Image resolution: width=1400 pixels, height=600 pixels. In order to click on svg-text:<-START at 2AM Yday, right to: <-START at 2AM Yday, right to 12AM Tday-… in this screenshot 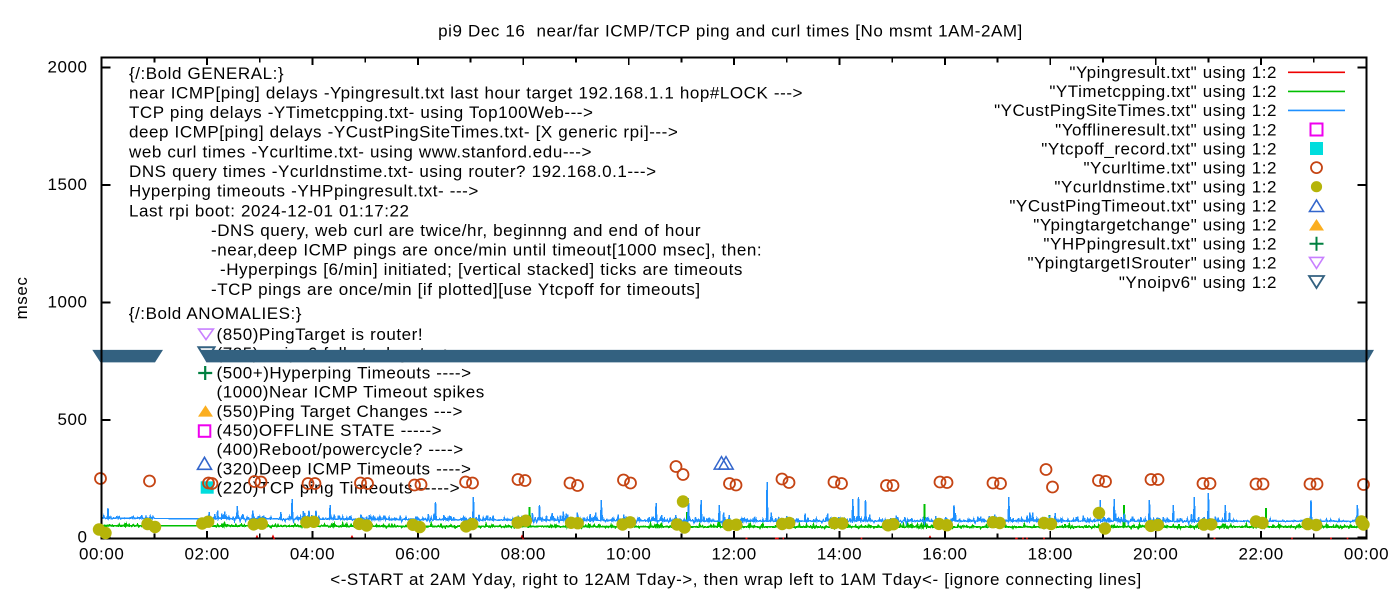, I will do `click(736, 579)`.